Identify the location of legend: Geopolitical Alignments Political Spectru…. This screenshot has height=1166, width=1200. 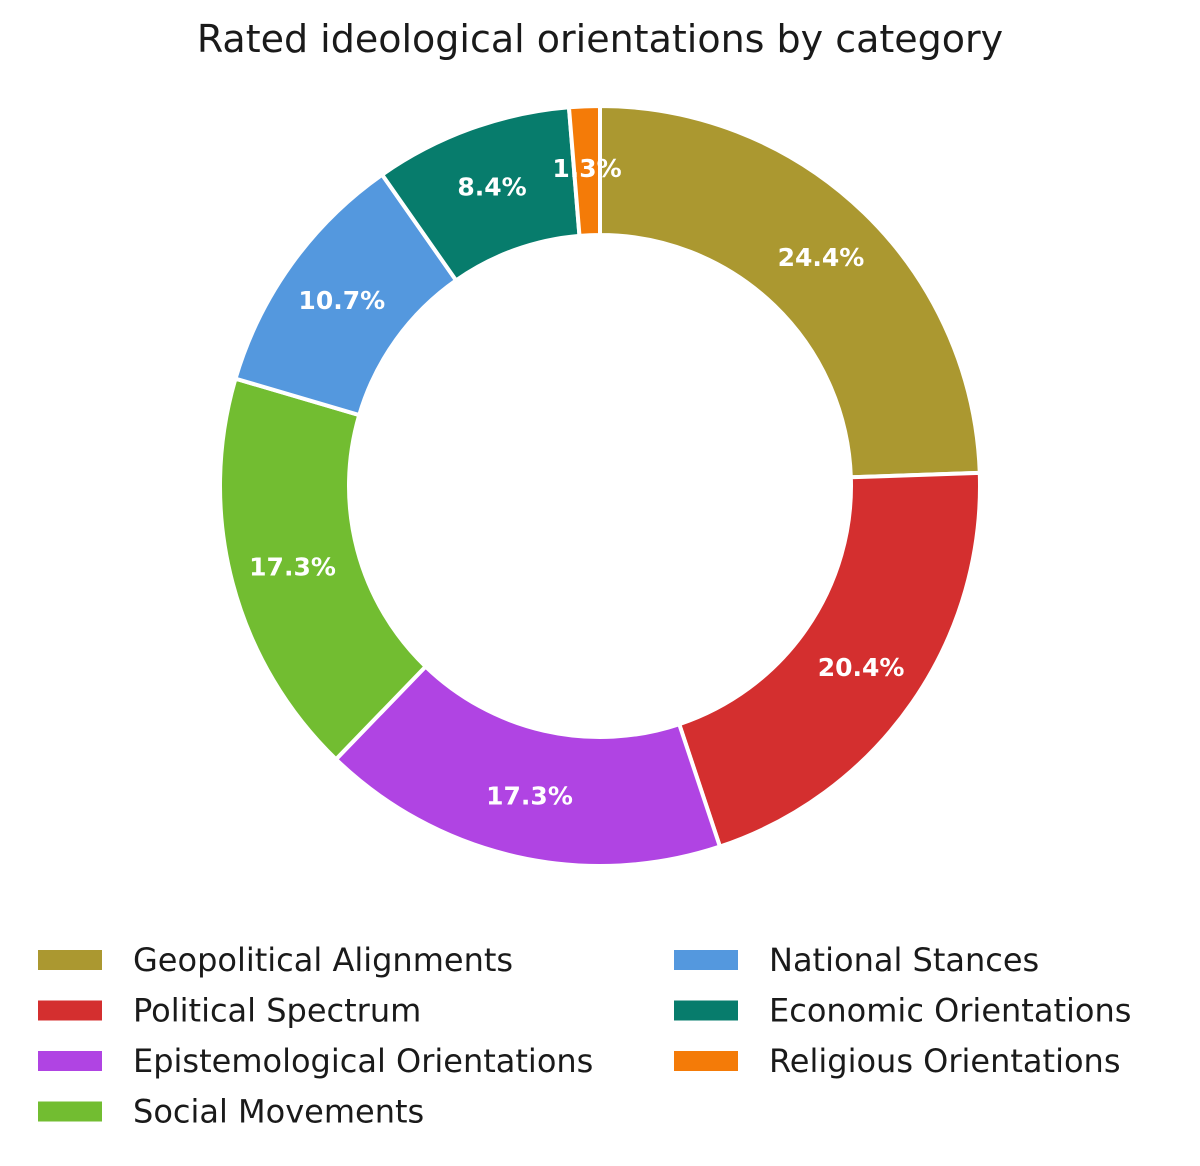
(584, 1036).